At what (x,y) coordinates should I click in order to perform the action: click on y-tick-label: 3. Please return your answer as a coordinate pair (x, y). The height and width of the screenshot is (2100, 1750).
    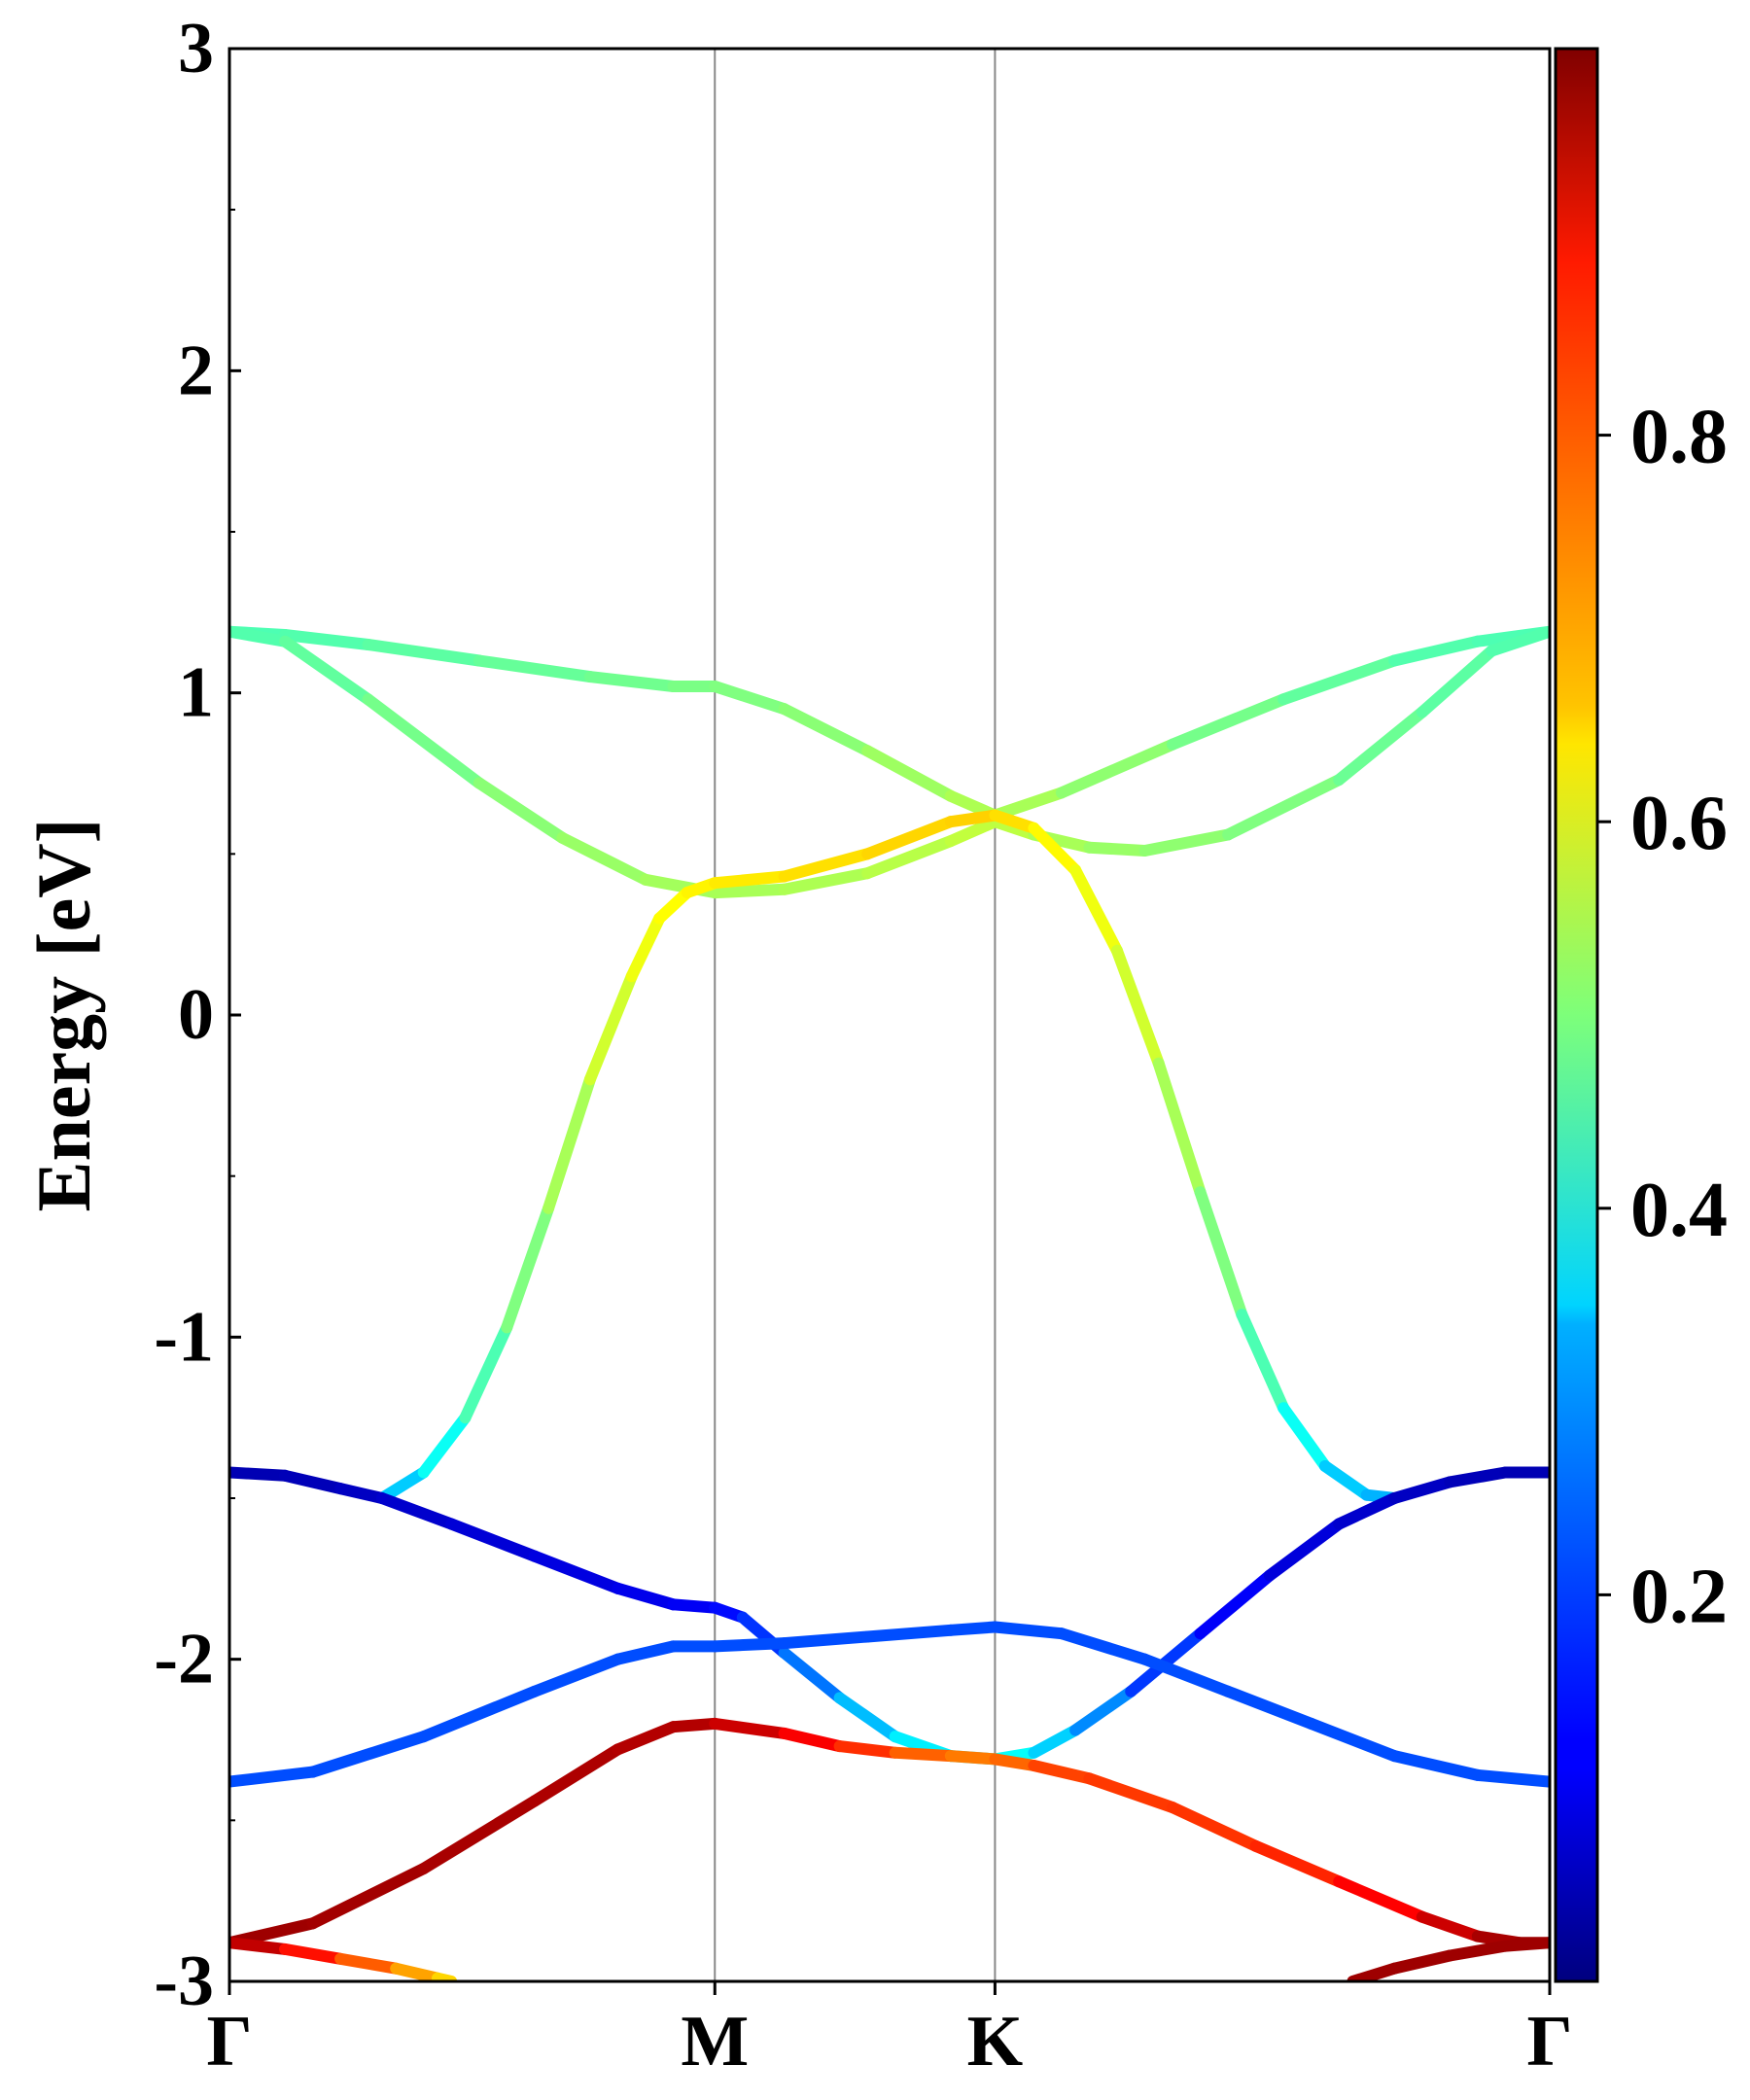
    Looking at the image, I should click on (196, 48).